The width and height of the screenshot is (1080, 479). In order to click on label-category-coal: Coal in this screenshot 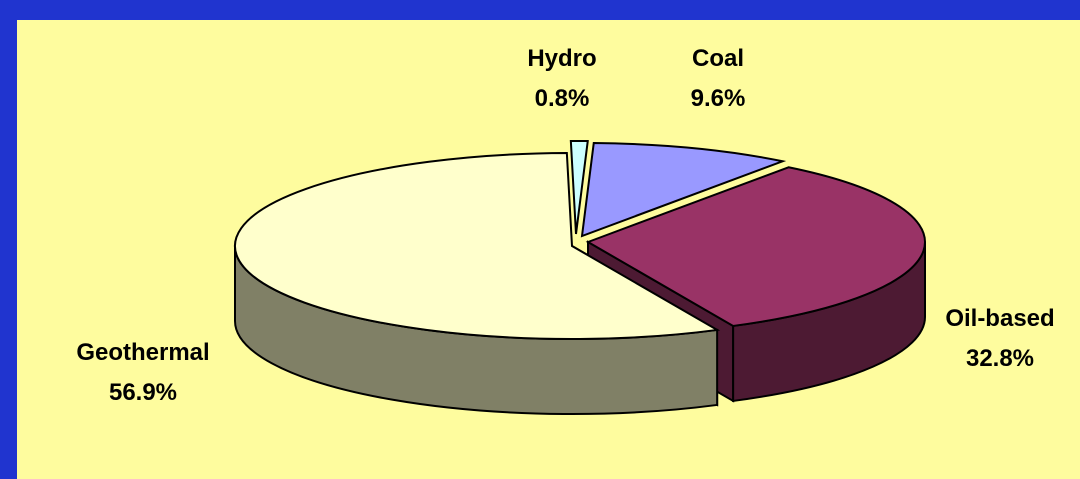, I will do `click(718, 58)`.